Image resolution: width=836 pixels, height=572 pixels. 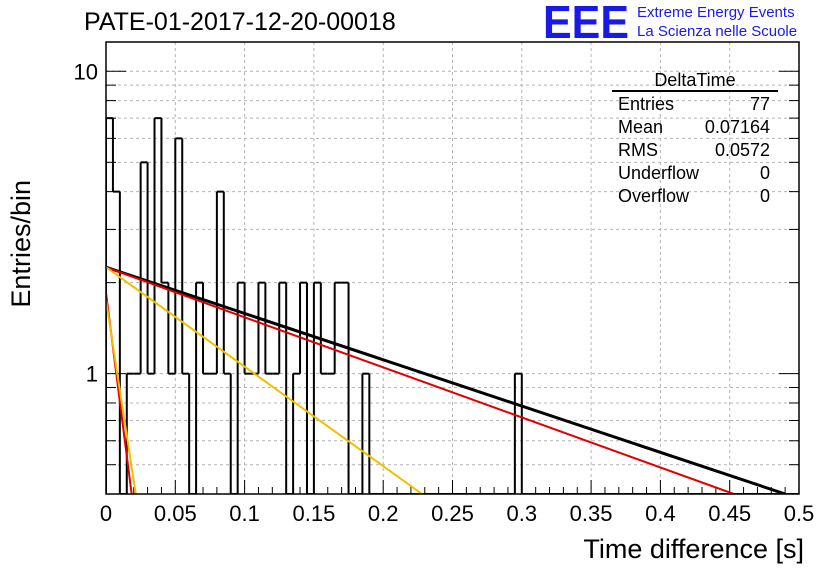 I want to click on x-tick-label: 0.2, so click(x=383, y=513).